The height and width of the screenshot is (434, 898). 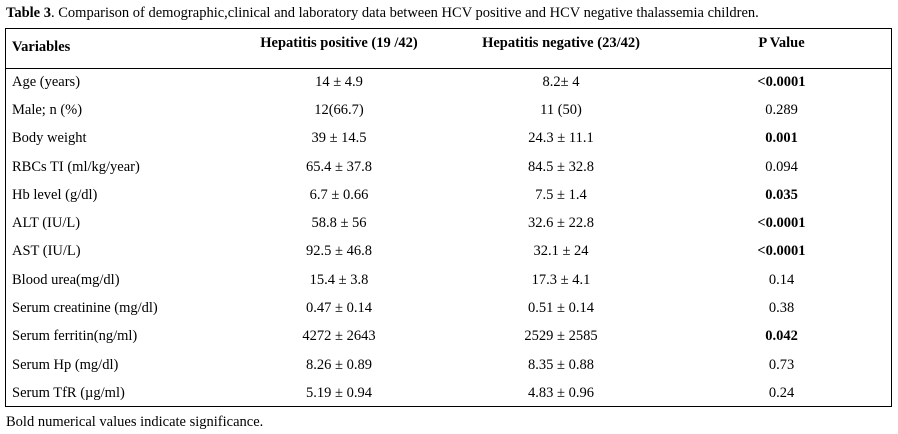 What do you see at coordinates (85, 308) in the screenshot?
I see `cell-variable: Serum creatinine (mg/dl)` at bounding box center [85, 308].